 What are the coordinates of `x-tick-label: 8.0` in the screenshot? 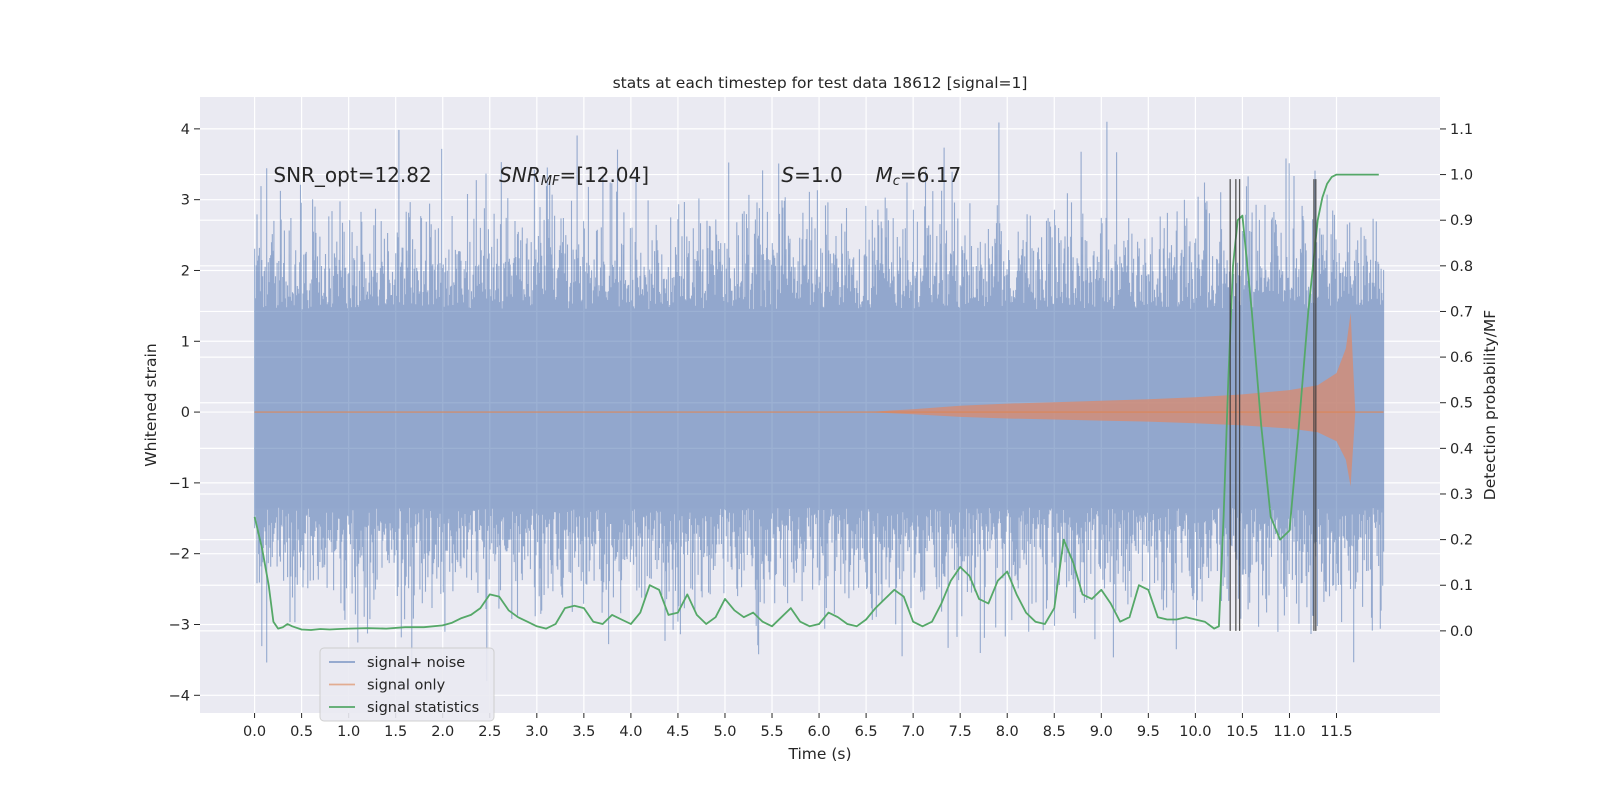 It's located at (1007, 732).